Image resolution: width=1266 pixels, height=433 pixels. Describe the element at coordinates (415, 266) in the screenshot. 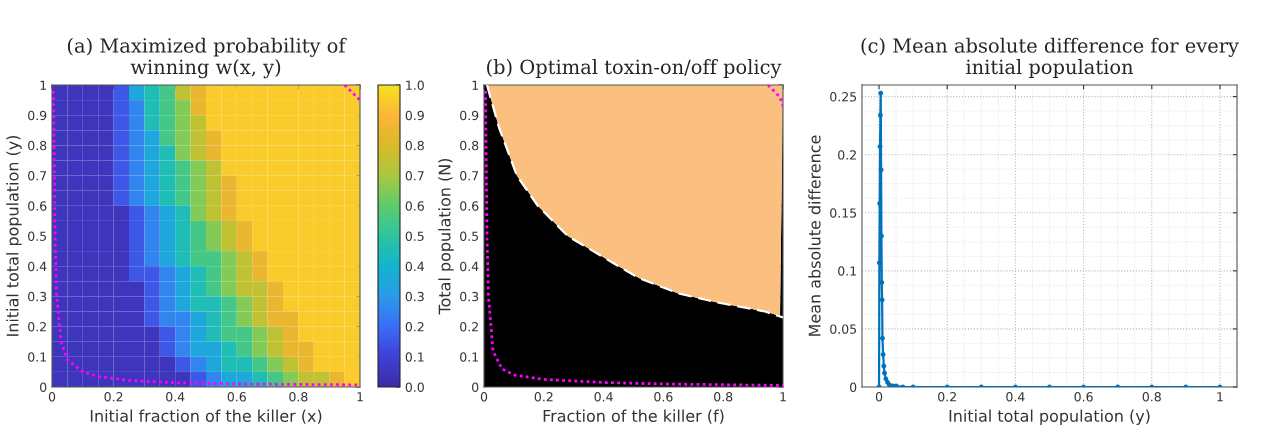

I see `color-bar-label: 0.4` at that location.